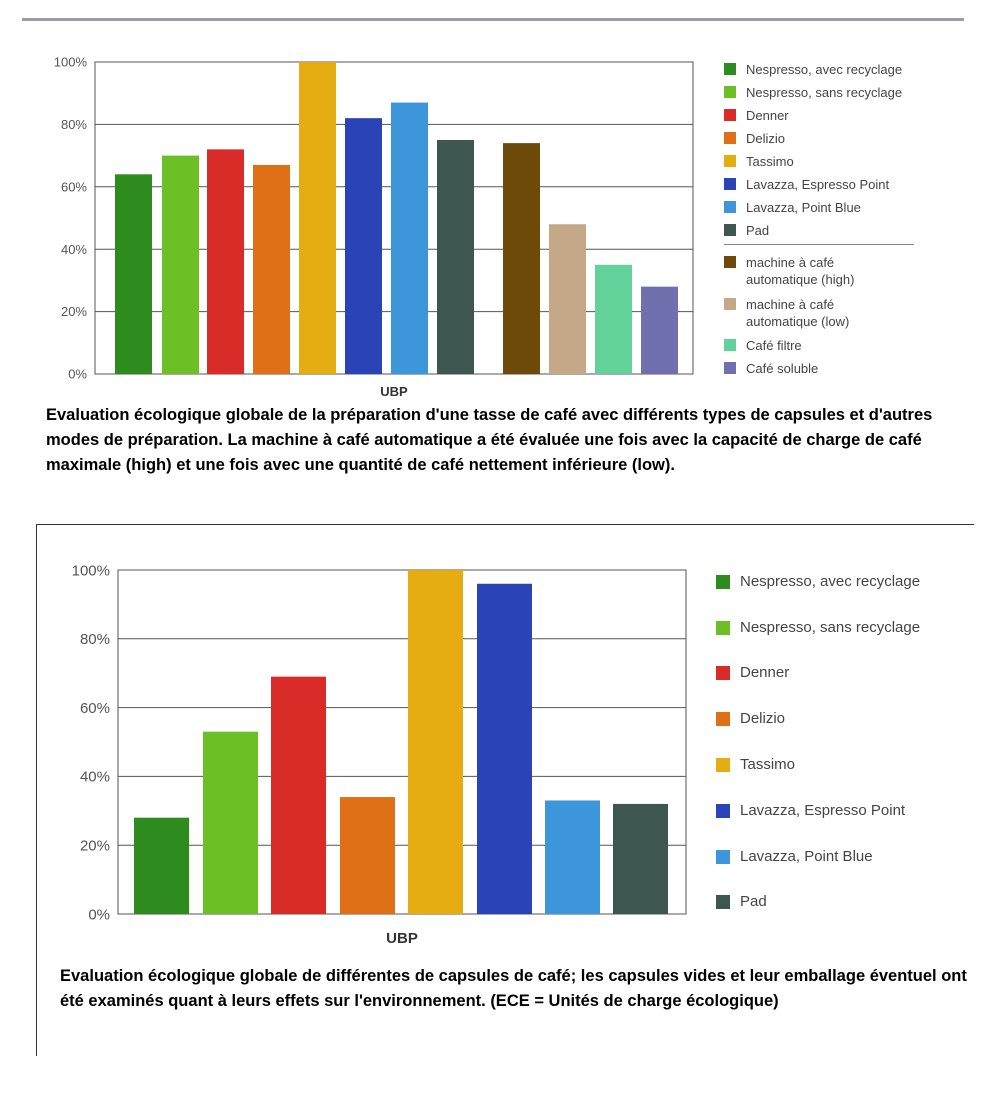 The height and width of the screenshot is (1095, 1000). What do you see at coordinates (402, 938) in the screenshot?
I see `x-axis-label: UBP` at bounding box center [402, 938].